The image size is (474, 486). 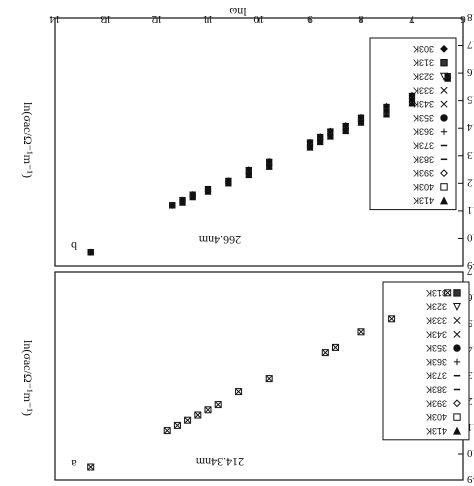 What do you see at coordinates (470, 265) in the screenshot?
I see `panel-b-ytick-label-9: -9` at bounding box center [470, 265].